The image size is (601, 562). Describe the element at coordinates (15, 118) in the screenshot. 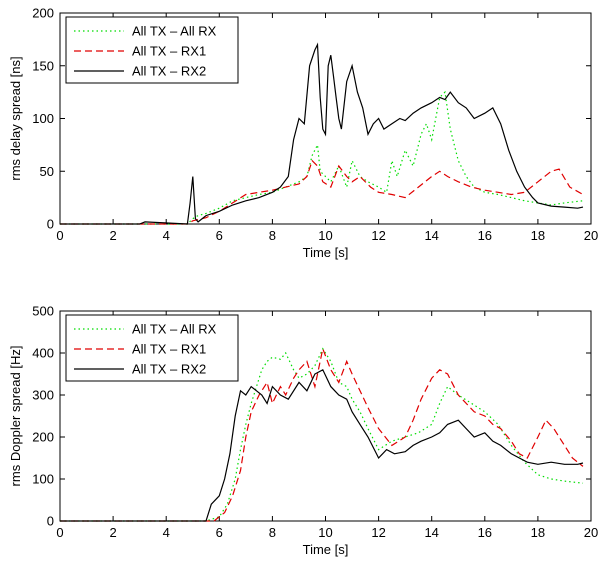

I see `y-axis-label: rms delay spread [ns]` at that location.